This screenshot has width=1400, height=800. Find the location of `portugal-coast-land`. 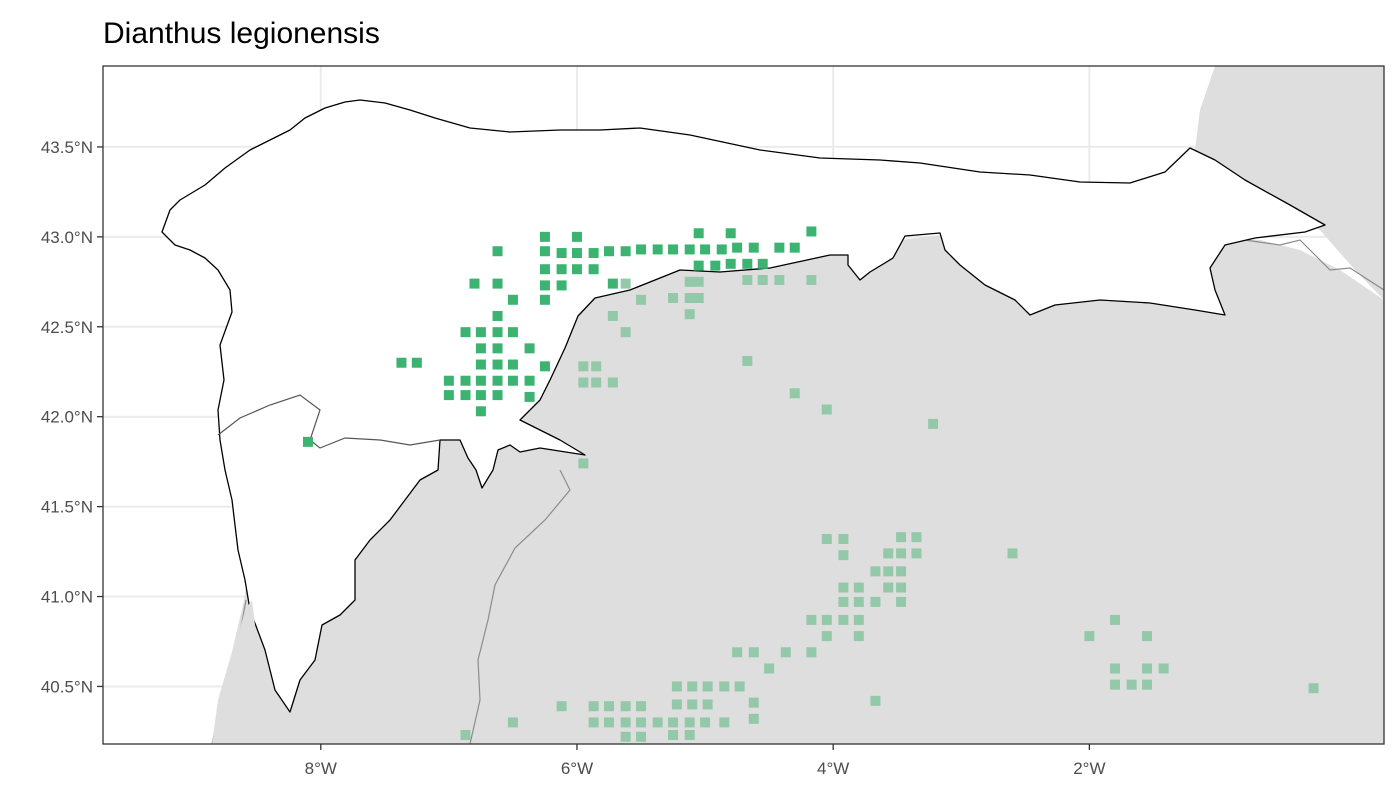

portugal-coast-land is located at coordinates (248, 672).